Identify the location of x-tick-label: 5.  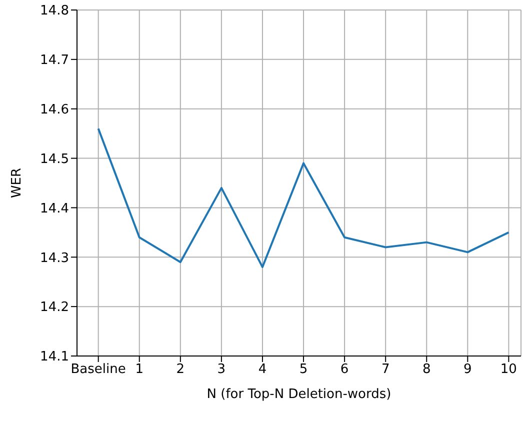
(303, 370).